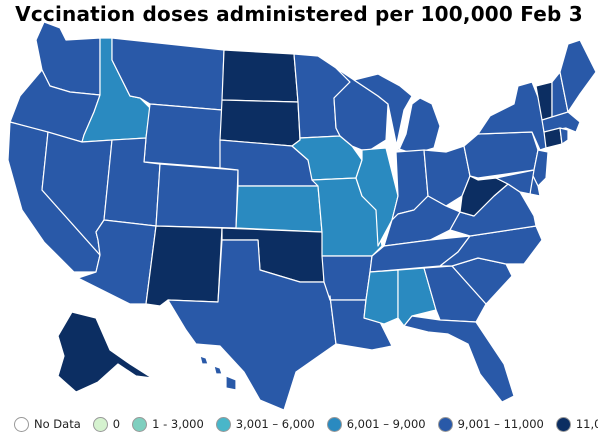 The width and height of the screenshot is (598, 435). What do you see at coordinates (178, 424) in the screenshot?
I see `legend-label: 1 - 3,000` at bounding box center [178, 424].